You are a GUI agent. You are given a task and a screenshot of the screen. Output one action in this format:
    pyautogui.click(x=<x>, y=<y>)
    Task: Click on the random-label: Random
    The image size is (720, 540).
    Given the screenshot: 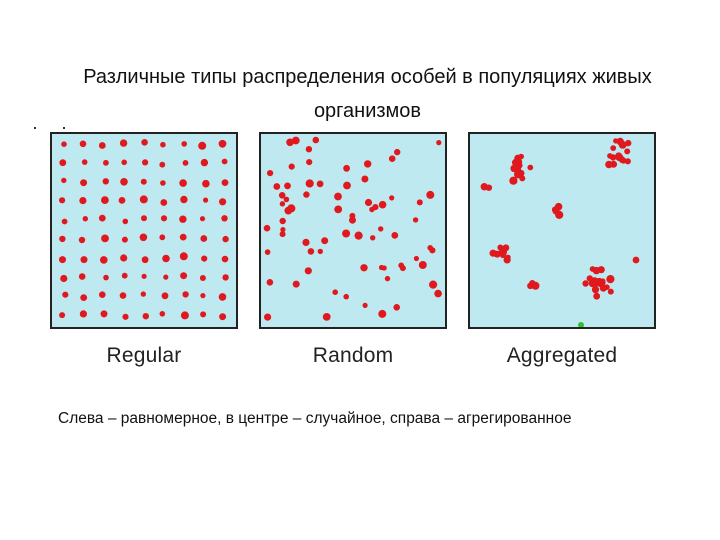 What is the action you would take?
    pyautogui.click(x=353, y=355)
    